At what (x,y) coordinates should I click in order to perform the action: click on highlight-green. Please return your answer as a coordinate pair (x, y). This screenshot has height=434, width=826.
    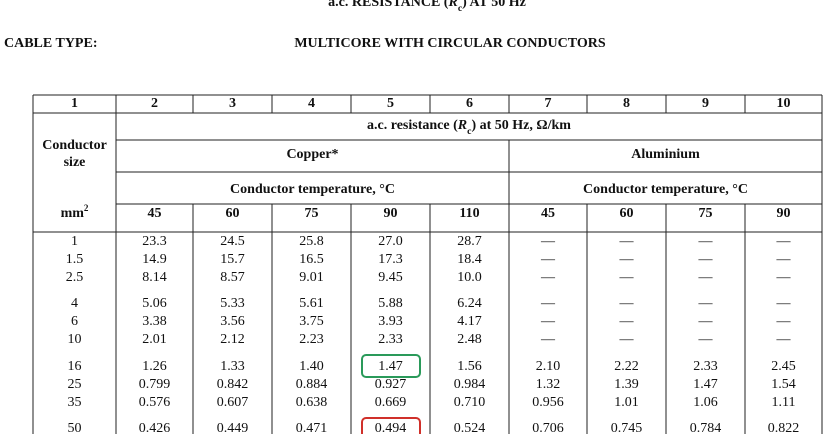
    Looking at the image, I should click on (391, 366).